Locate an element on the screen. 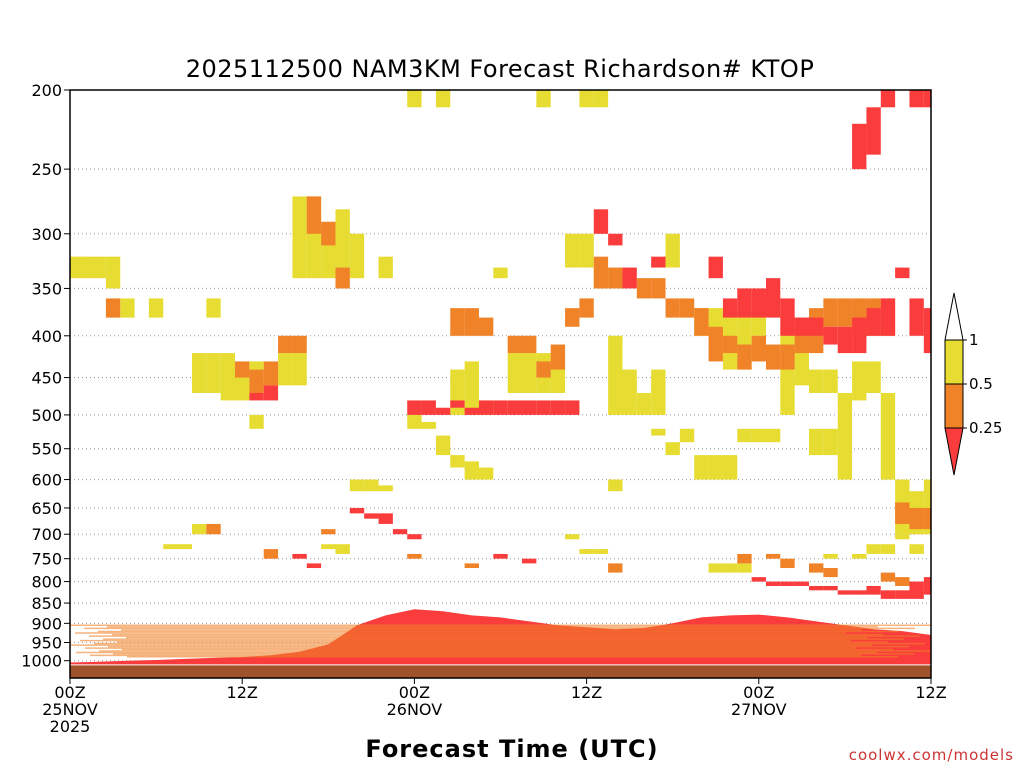  x-tick-label-24-1: 26NOV is located at coordinates (415, 709).